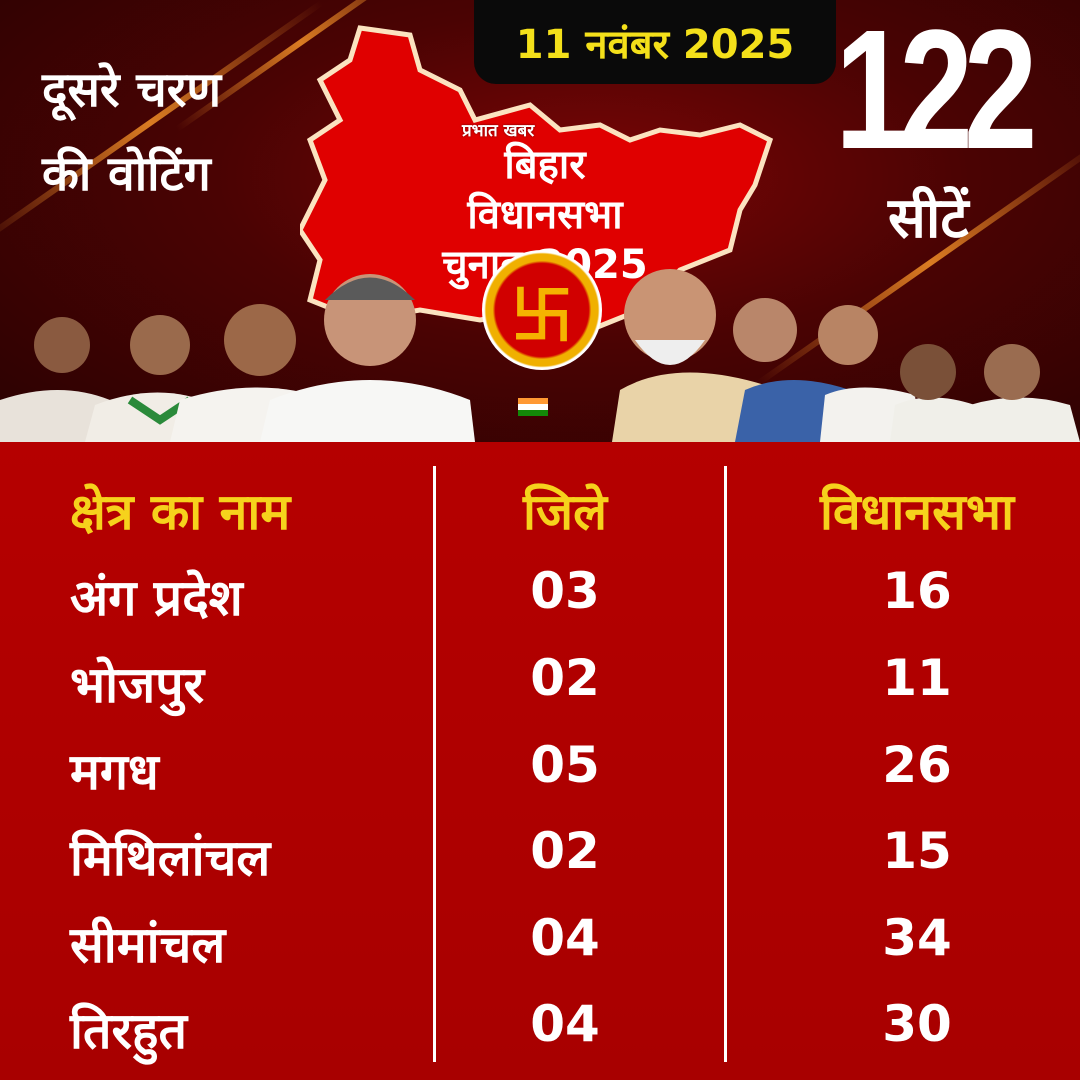 The height and width of the screenshot is (1080, 1080). I want to click on column-header-region: क्षेत्र का नाम, so click(180, 512).